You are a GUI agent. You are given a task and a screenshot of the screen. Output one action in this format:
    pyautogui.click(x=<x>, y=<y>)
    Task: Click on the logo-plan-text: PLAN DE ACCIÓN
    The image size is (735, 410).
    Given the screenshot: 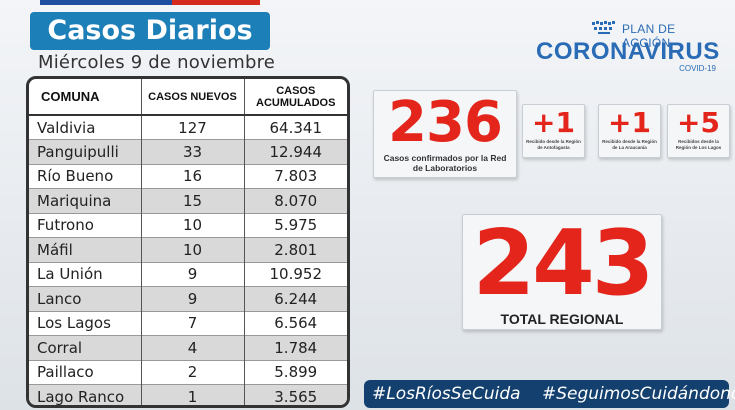 What is the action you would take?
    pyautogui.click(x=649, y=36)
    